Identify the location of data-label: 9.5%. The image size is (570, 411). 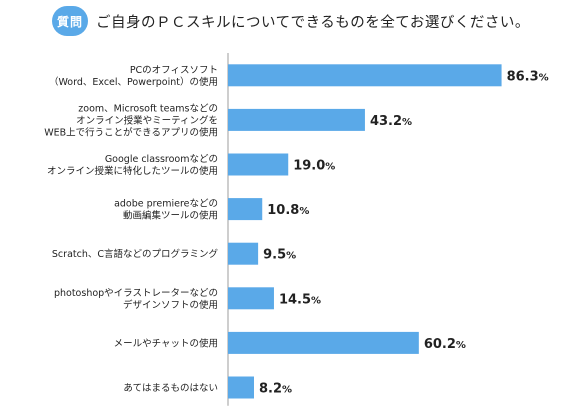
(279, 255).